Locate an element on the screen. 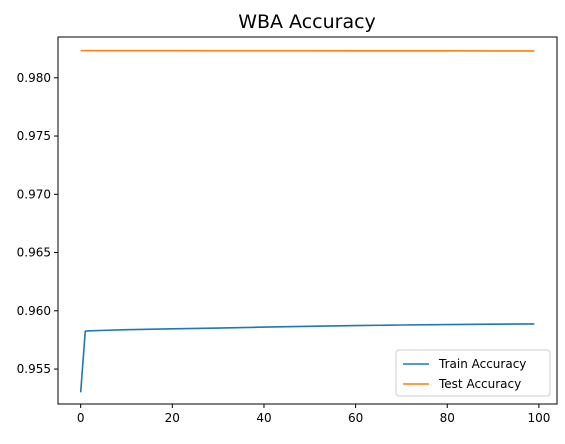 Image resolution: width=565 pixels, height=444 pixels. x-tick-label: 80 is located at coordinates (447, 418).